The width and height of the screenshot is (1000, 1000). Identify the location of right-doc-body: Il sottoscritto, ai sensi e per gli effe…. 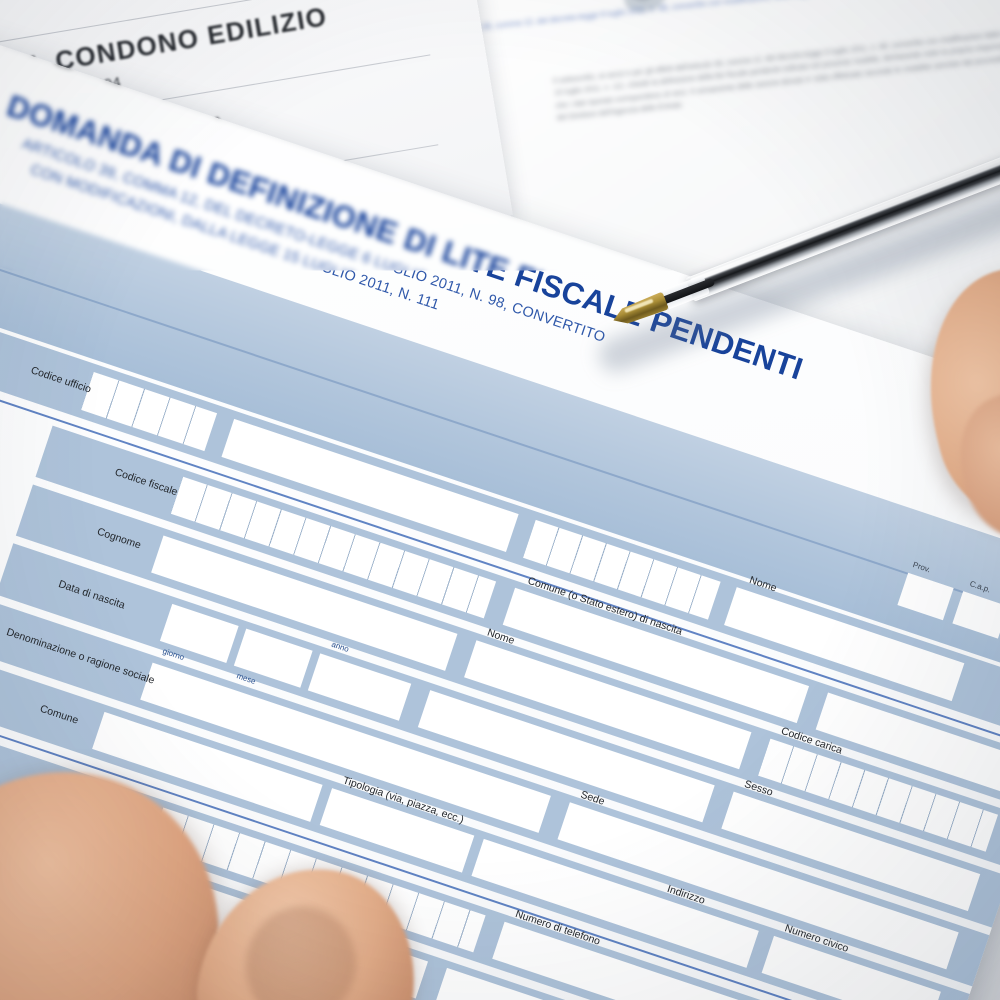
(776, 75).